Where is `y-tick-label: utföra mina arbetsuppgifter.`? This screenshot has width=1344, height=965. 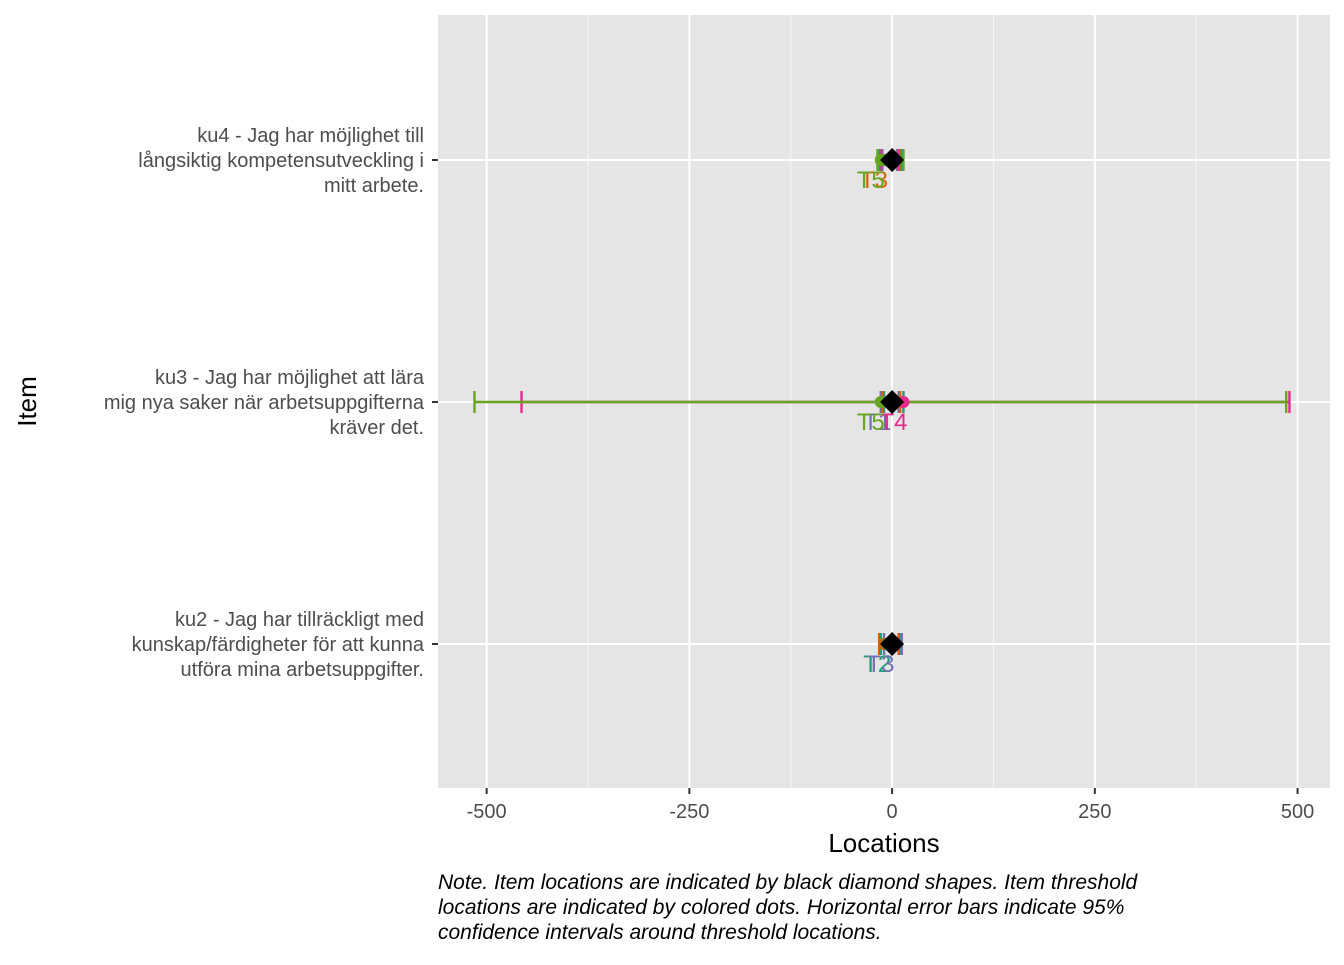 y-tick-label: utföra mina arbetsuppgifter. is located at coordinates (302, 670).